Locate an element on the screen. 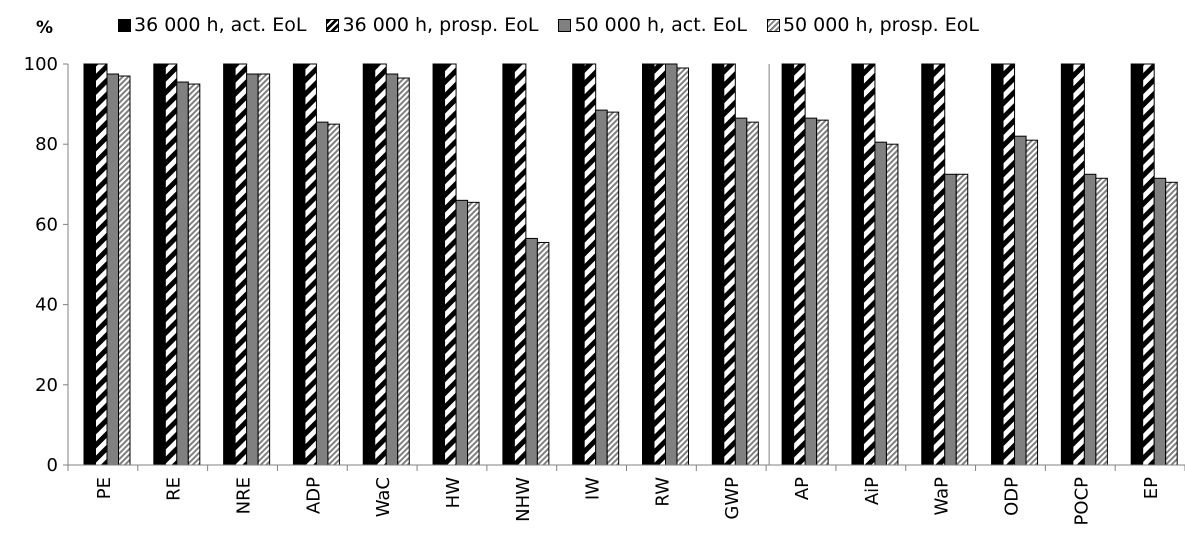 The image size is (1185, 534). x-tick-label-RW: RW is located at coordinates (662, 492).